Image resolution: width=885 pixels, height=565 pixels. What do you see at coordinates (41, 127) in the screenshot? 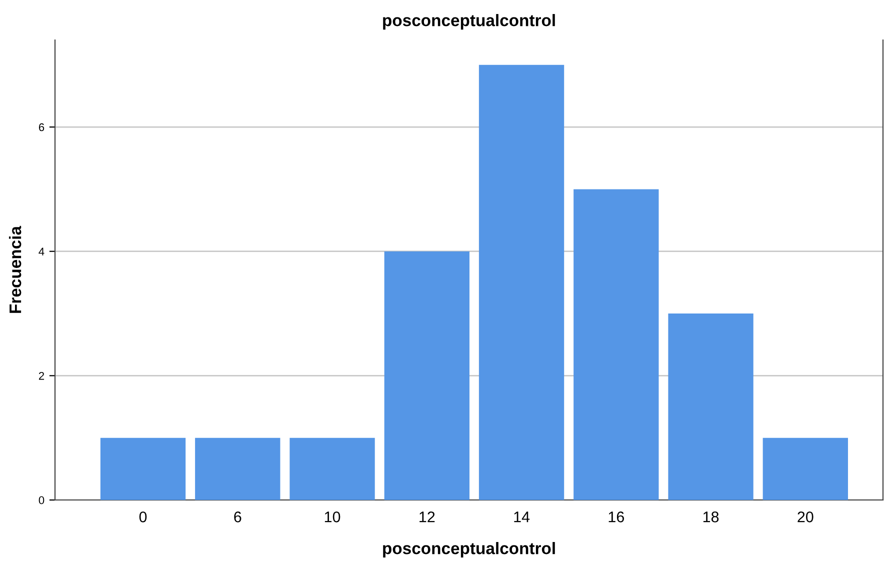
I see `y-tick-label: 6` at bounding box center [41, 127].